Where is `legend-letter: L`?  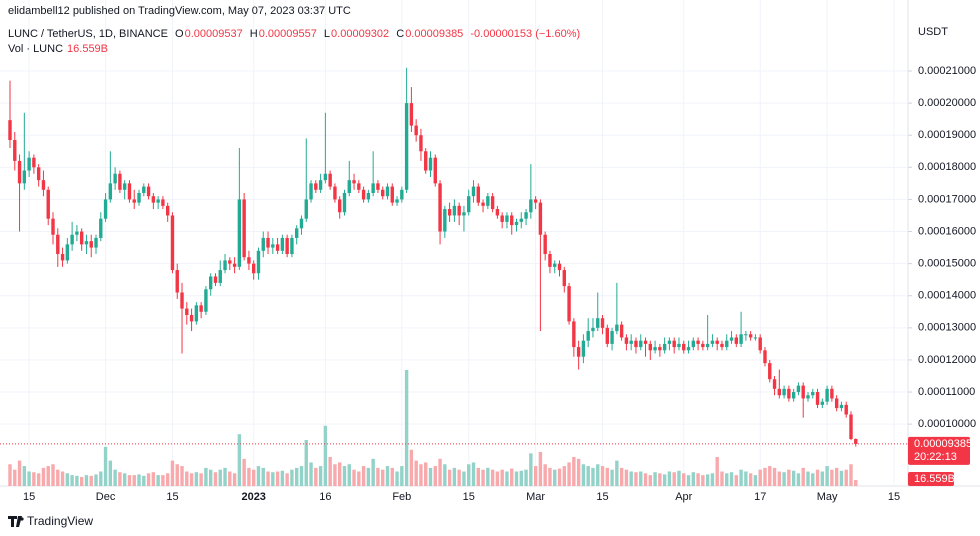
legend-letter: L is located at coordinates (327, 34).